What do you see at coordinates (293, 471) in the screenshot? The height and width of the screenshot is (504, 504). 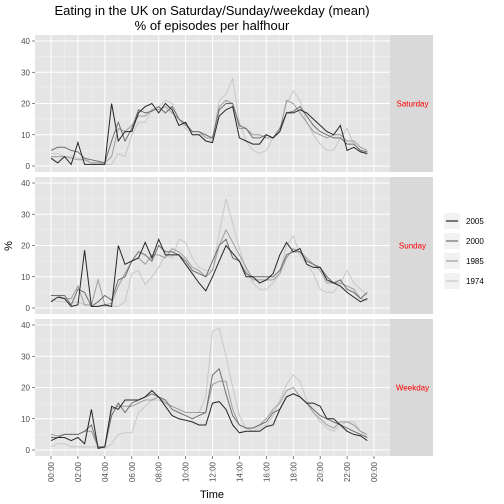 I see `x-tick-label: 18:00` at bounding box center [293, 471].